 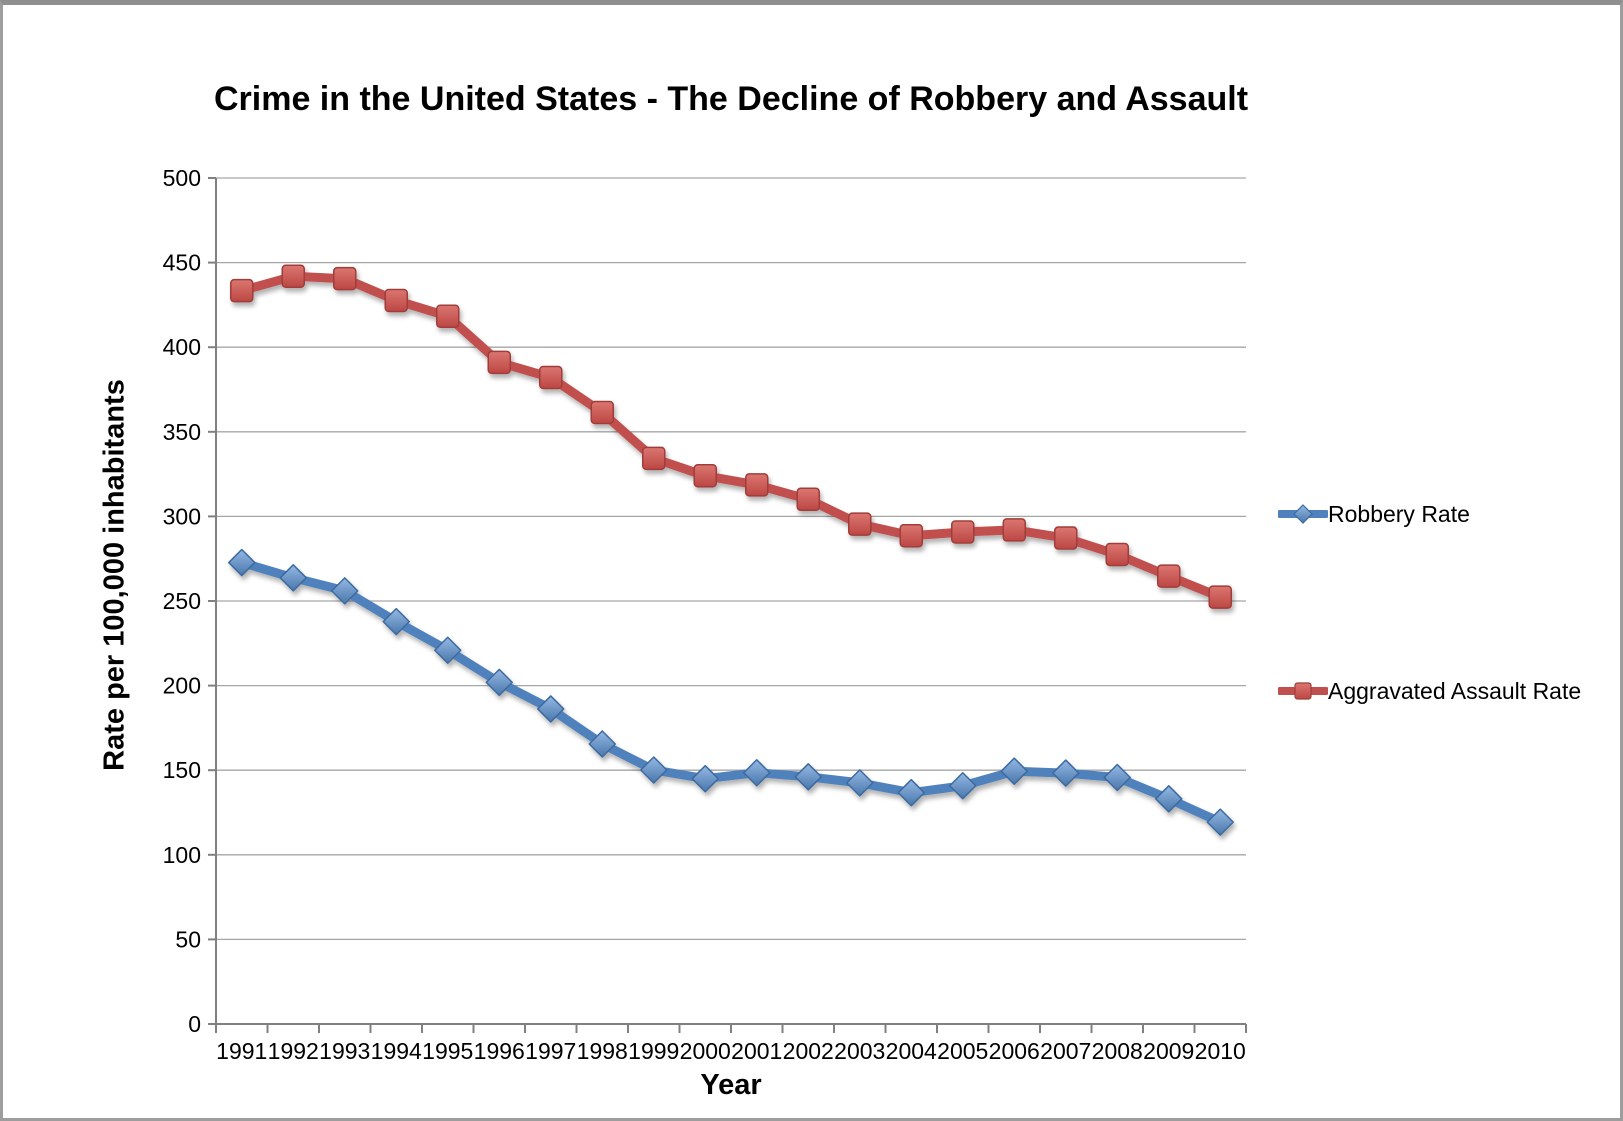 I want to click on legend-item-robbery-rate: Robbery Rate, so click(x=1374, y=514).